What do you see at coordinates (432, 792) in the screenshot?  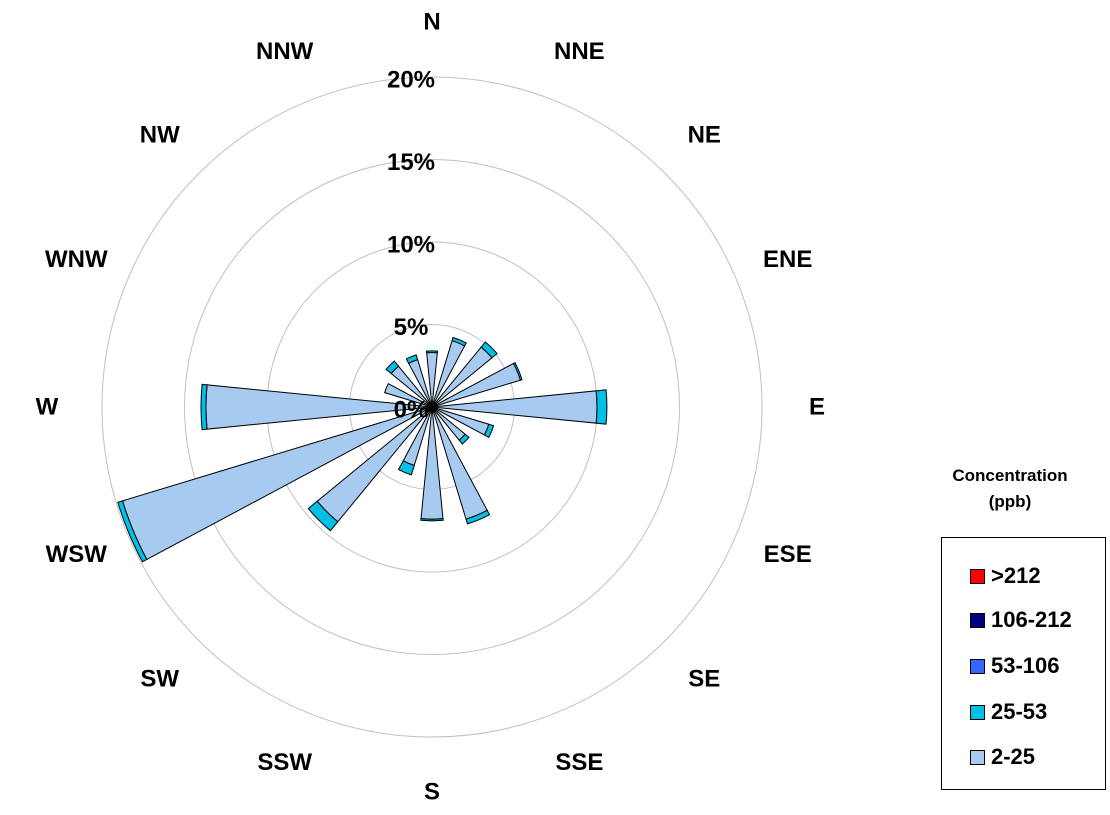 I see `direction-label-S: S` at bounding box center [432, 792].